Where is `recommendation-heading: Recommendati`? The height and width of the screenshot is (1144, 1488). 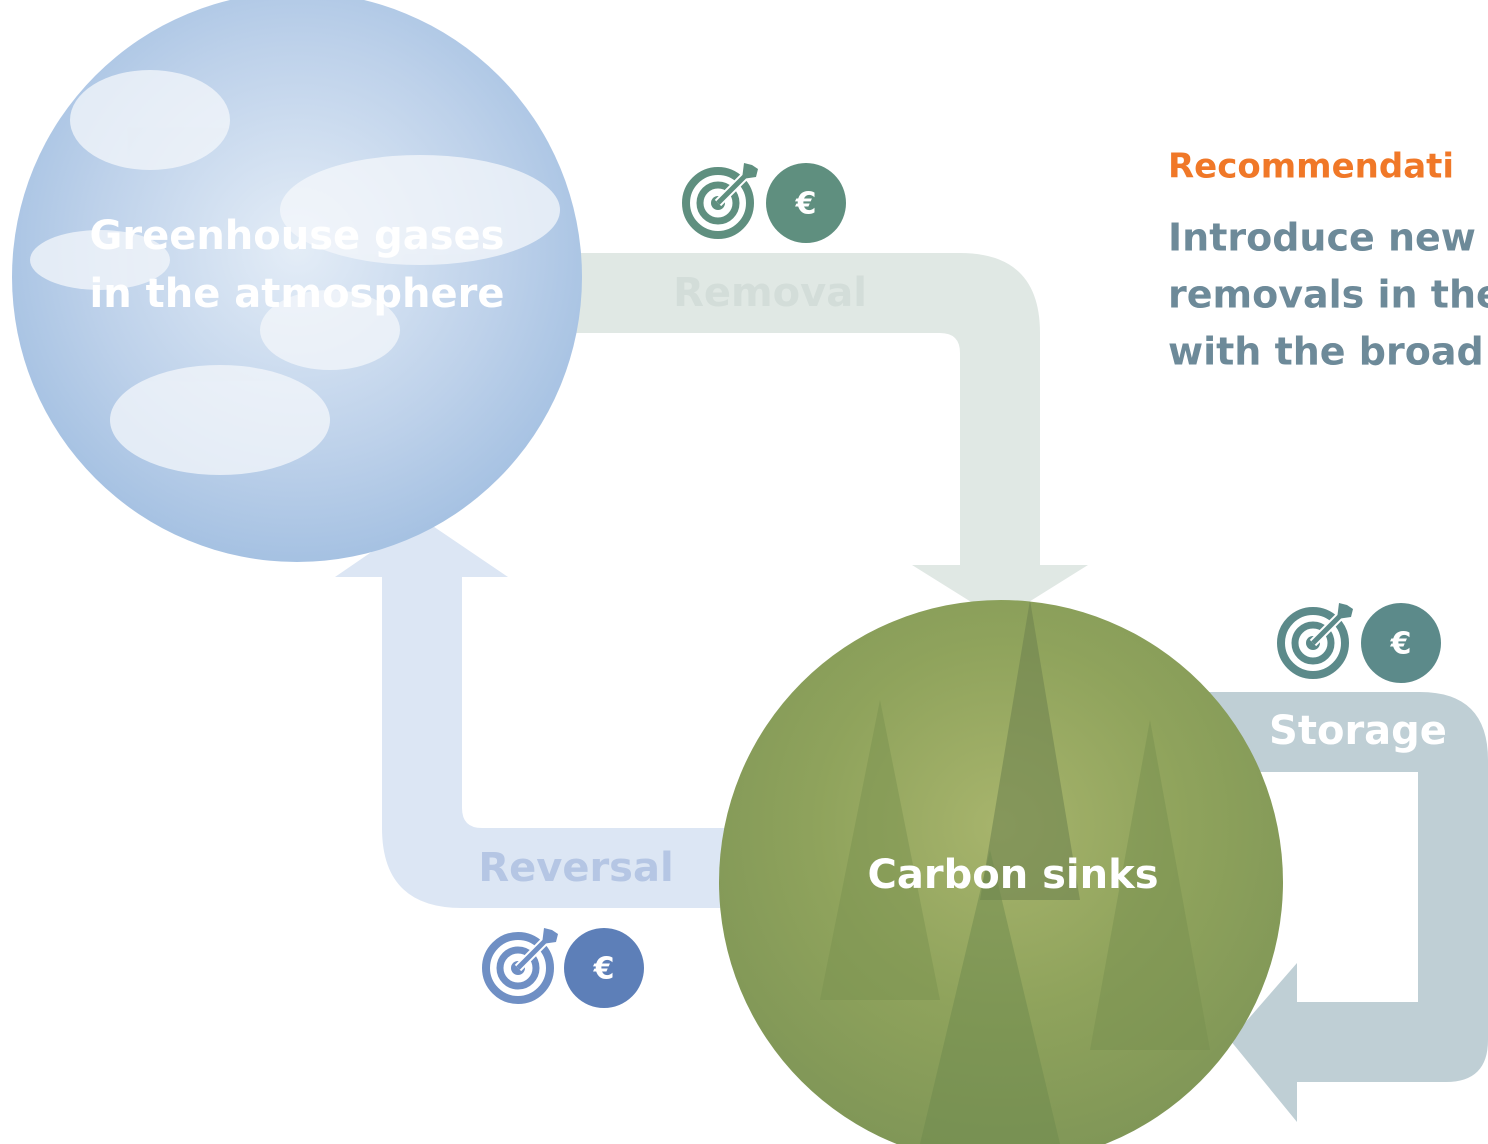 recommendation-heading: Recommendati is located at coordinates (1311, 167).